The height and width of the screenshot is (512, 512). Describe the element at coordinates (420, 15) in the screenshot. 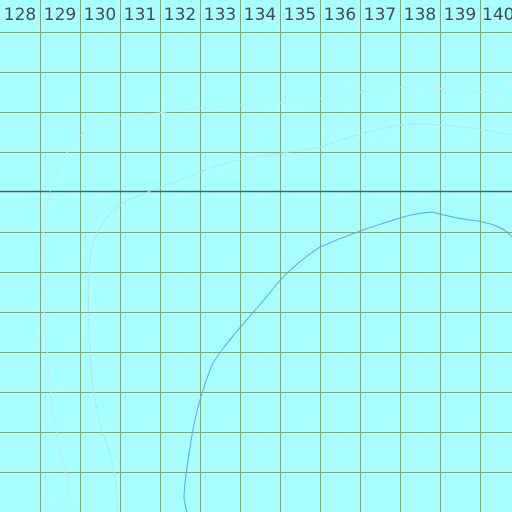

I see `longitude-label: 138` at that location.